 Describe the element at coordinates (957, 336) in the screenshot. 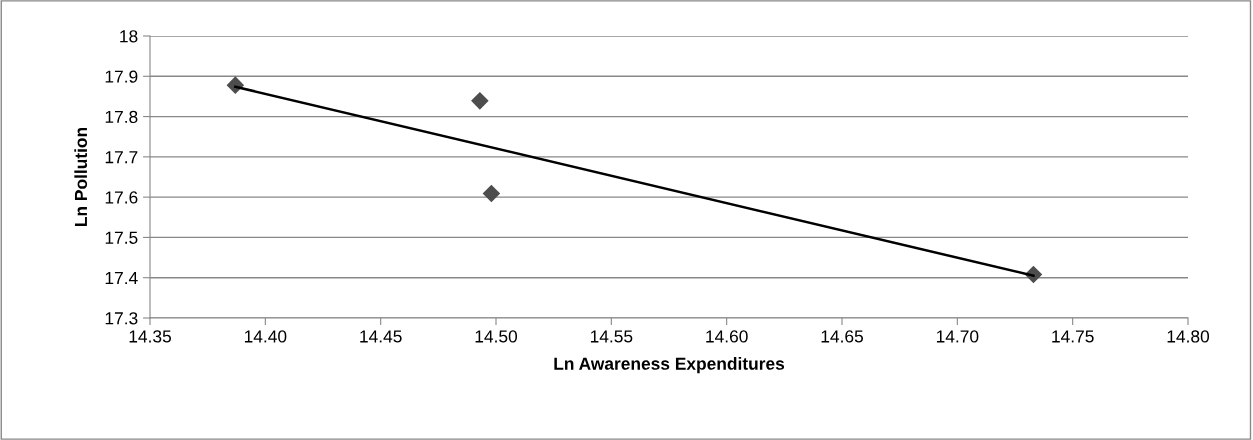

I see `x-tick-label: 14.70` at that location.